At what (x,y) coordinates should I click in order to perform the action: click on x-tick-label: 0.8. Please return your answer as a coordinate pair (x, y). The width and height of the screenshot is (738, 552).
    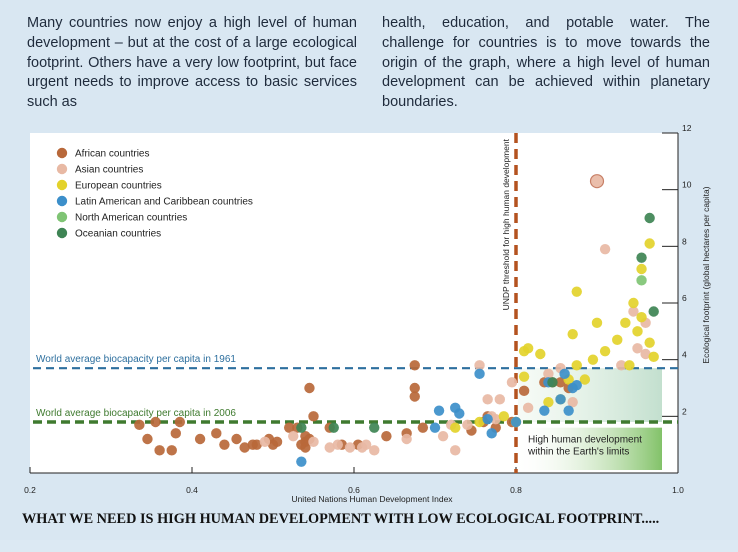
    Looking at the image, I should click on (516, 490).